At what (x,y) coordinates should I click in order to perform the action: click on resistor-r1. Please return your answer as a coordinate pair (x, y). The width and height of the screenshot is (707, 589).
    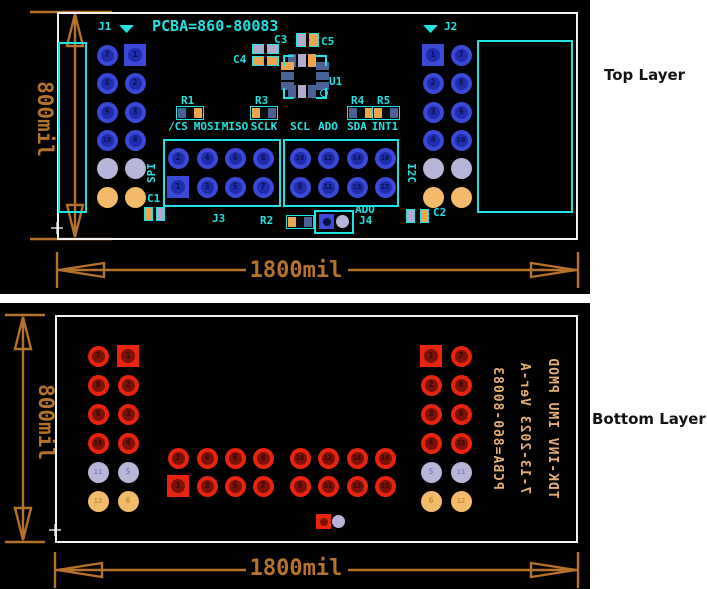
    Looking at the image, I should click on (190, 113).